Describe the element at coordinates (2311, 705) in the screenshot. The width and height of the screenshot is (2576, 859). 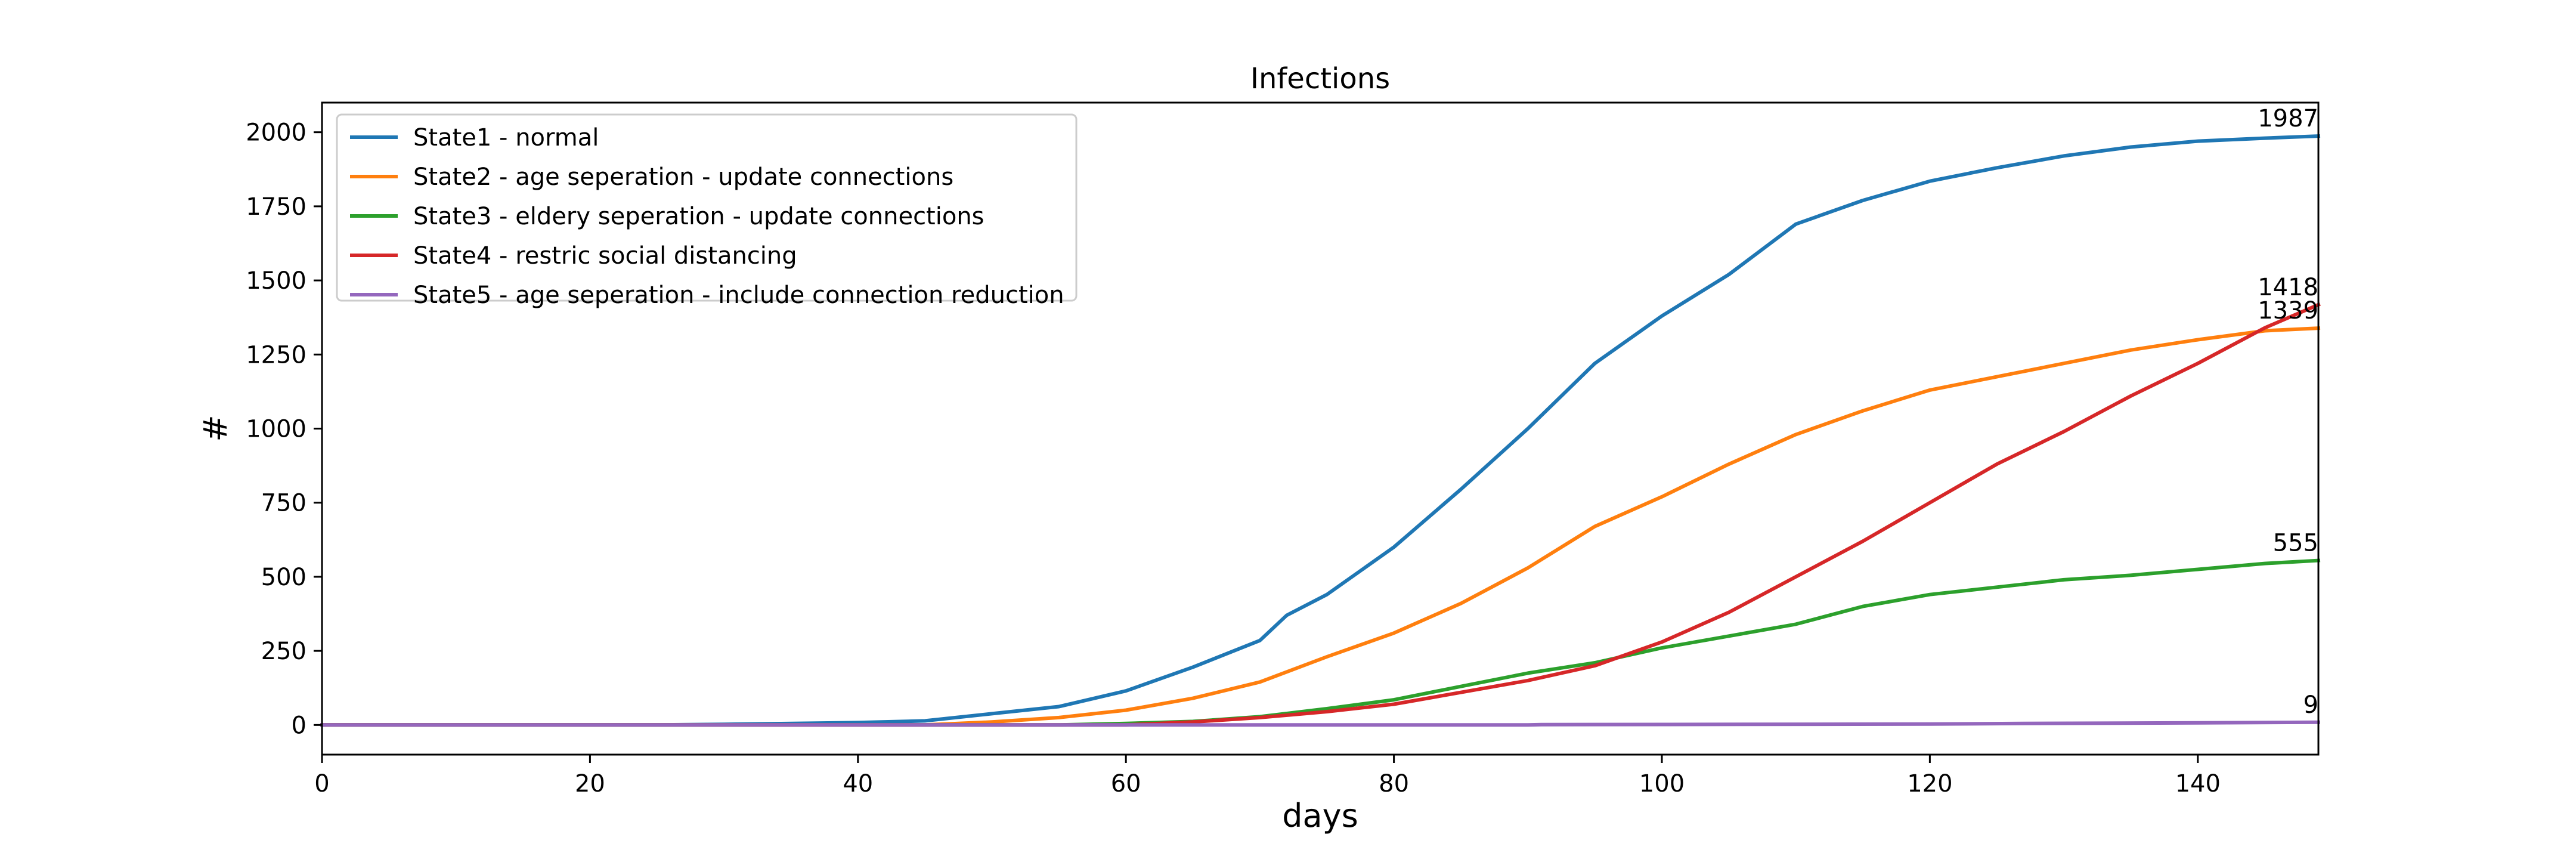
I see `end-value-label-5: 9` at that location.